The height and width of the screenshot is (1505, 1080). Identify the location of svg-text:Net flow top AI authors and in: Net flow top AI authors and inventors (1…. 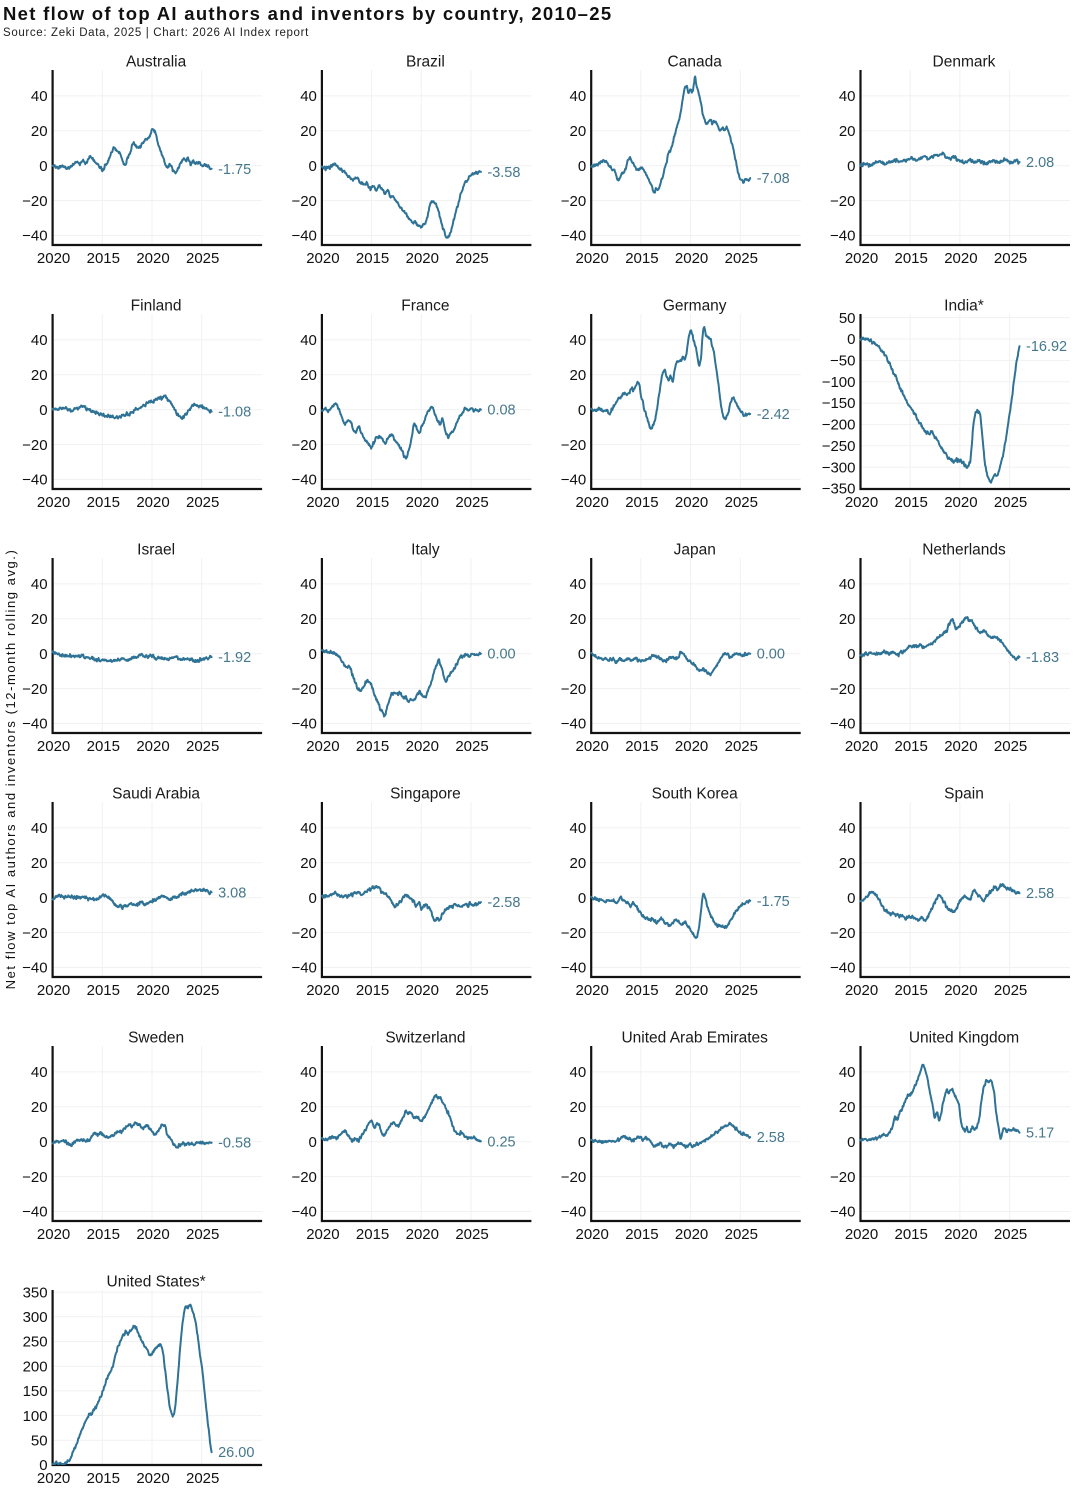
(10, 769).